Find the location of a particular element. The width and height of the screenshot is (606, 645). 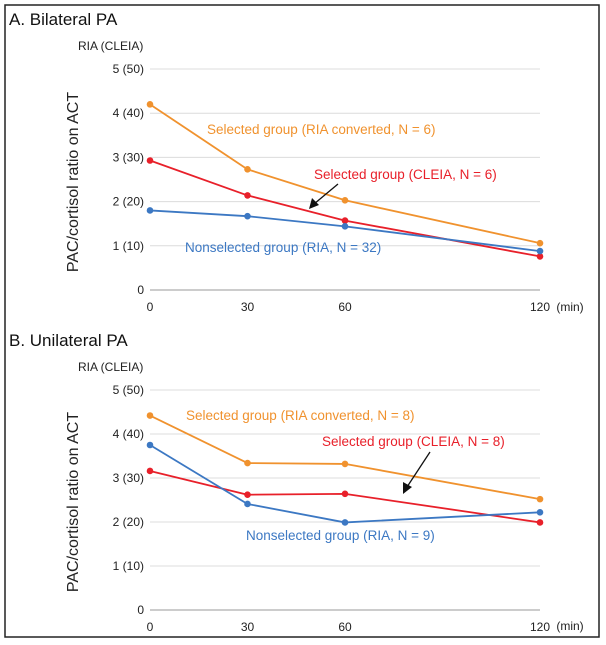

panel-a-y-tick-label: 4 (40) is located at coordinates (128, 113).